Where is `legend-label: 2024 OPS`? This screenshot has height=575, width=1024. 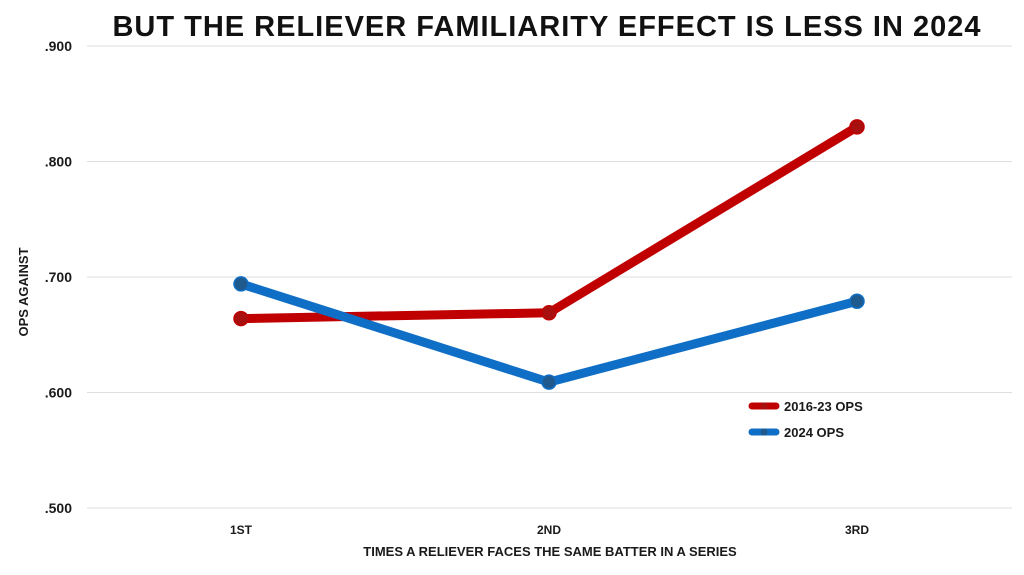
legend-label: 2024 OPS is located at coordinates (814, 432).